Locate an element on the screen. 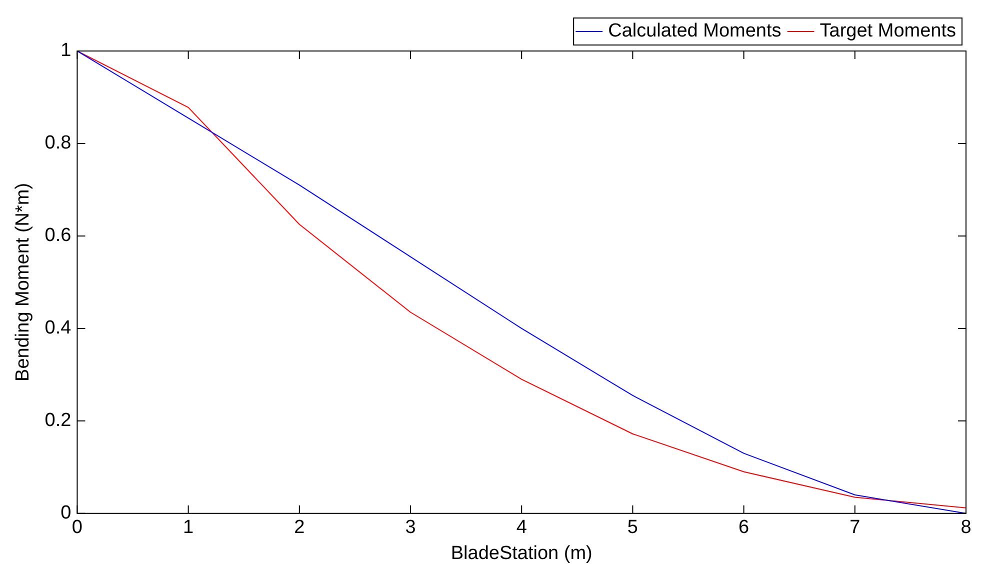 This screenshot has width=988, height=575. x-tick-label: 6 is located at coordinates (744, 527).